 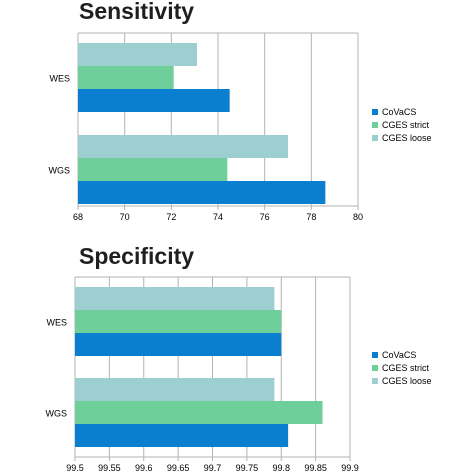 I want to click on x-tick-label: 99.55, so click(x=109, y=468).